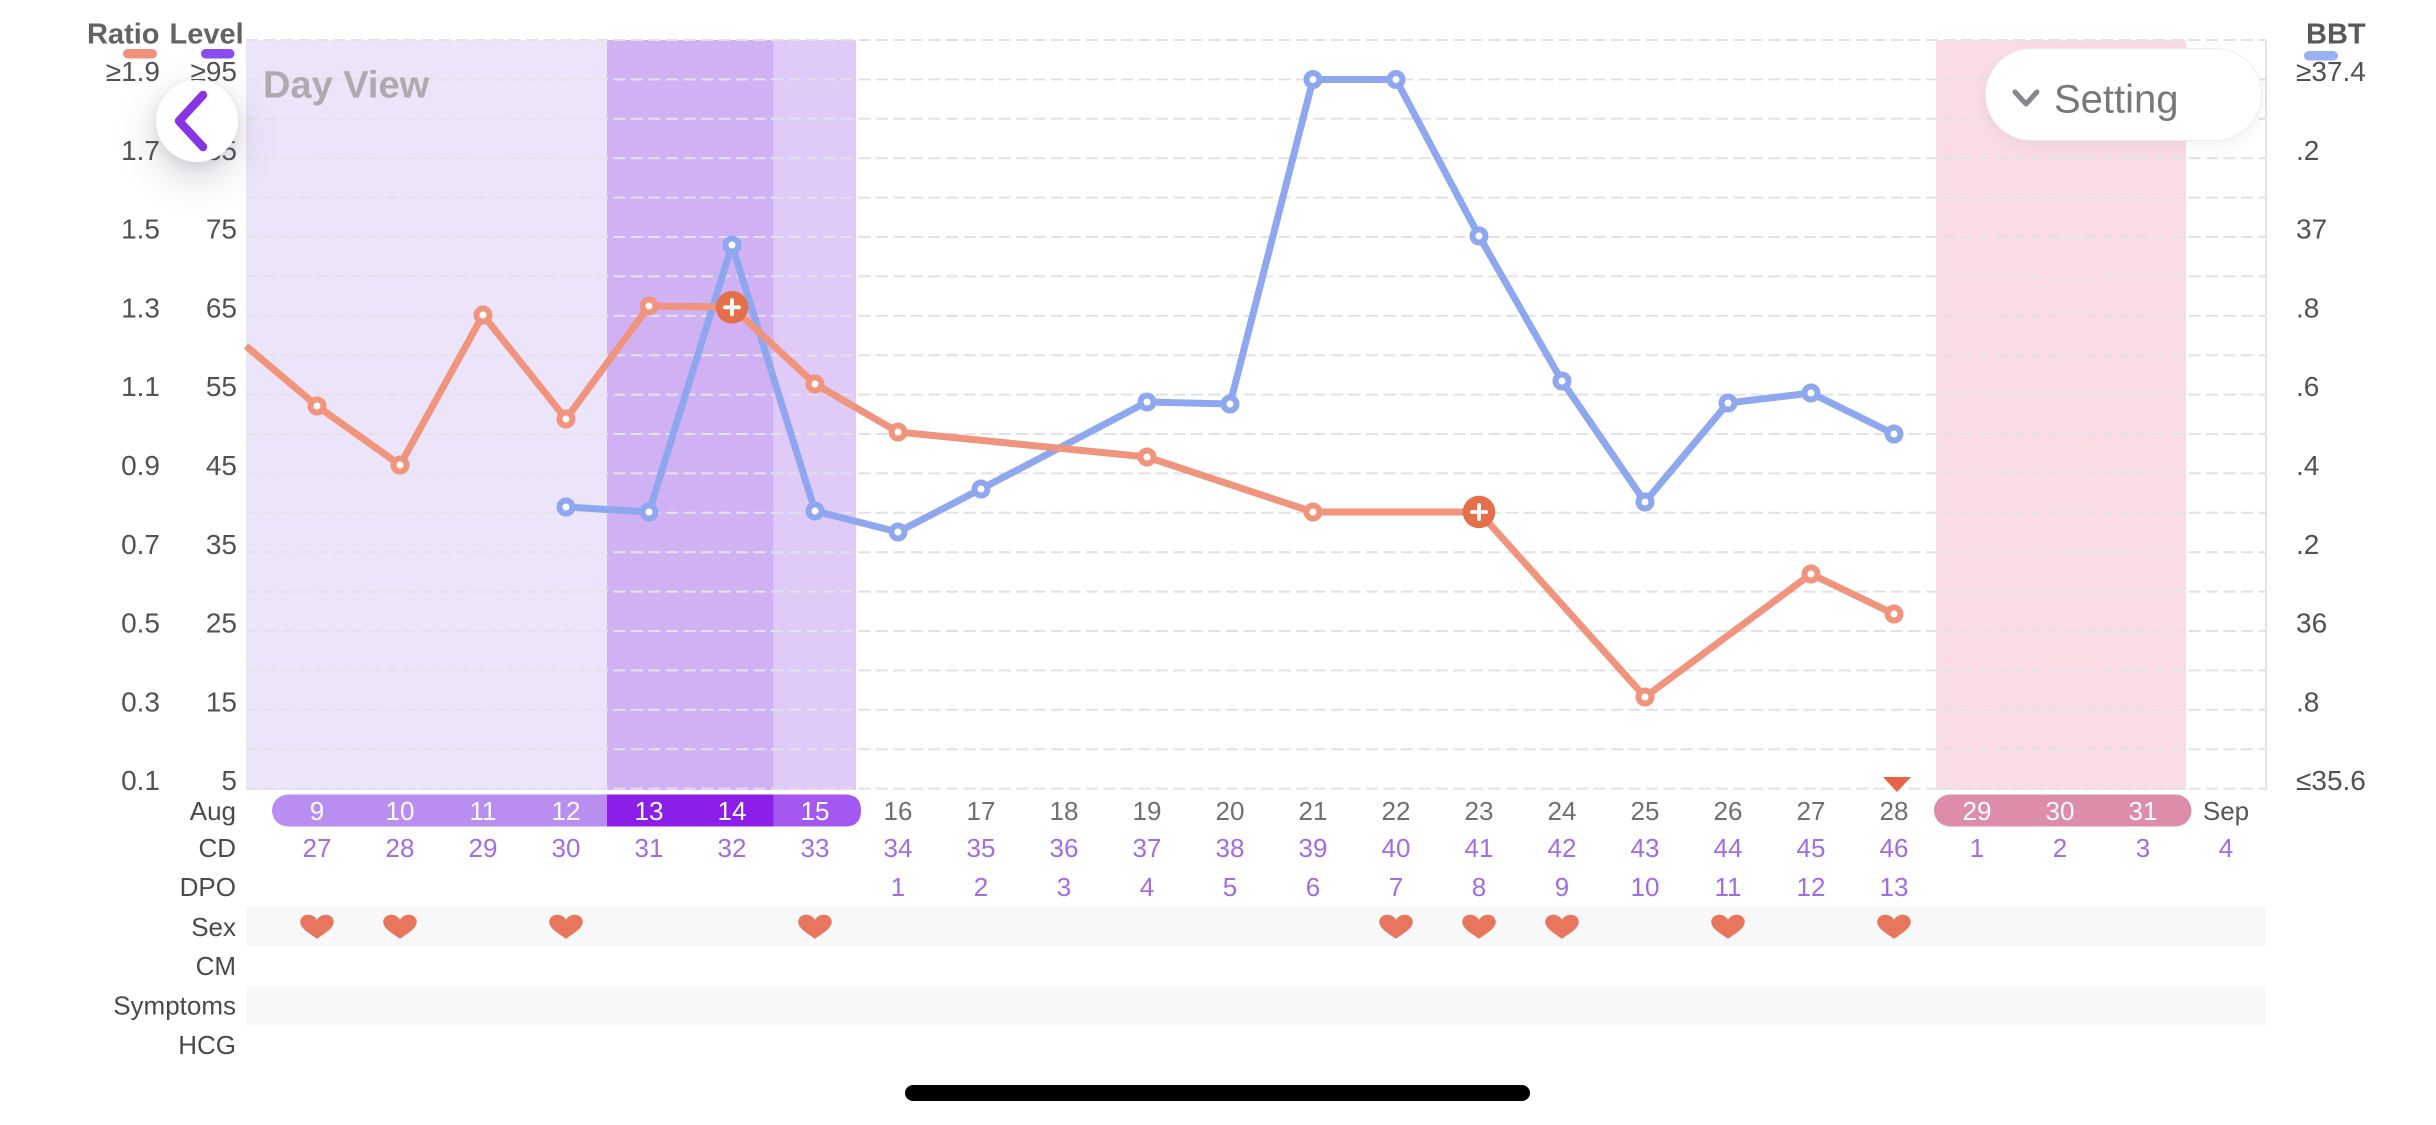 The image size is (2436, 1125). Describe the element at coordinates (1396, 887) in the screenshot. I see `svg-text: 7` at that location.